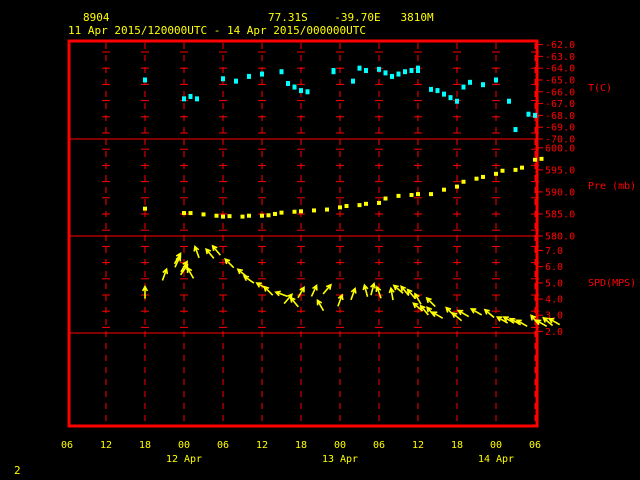 This screenshot has width=640, height=480. What do you see at coordinates (560, 214) in the screenshot?
I see `y-tick-label: 585.0` at bounding box center [560, 214].